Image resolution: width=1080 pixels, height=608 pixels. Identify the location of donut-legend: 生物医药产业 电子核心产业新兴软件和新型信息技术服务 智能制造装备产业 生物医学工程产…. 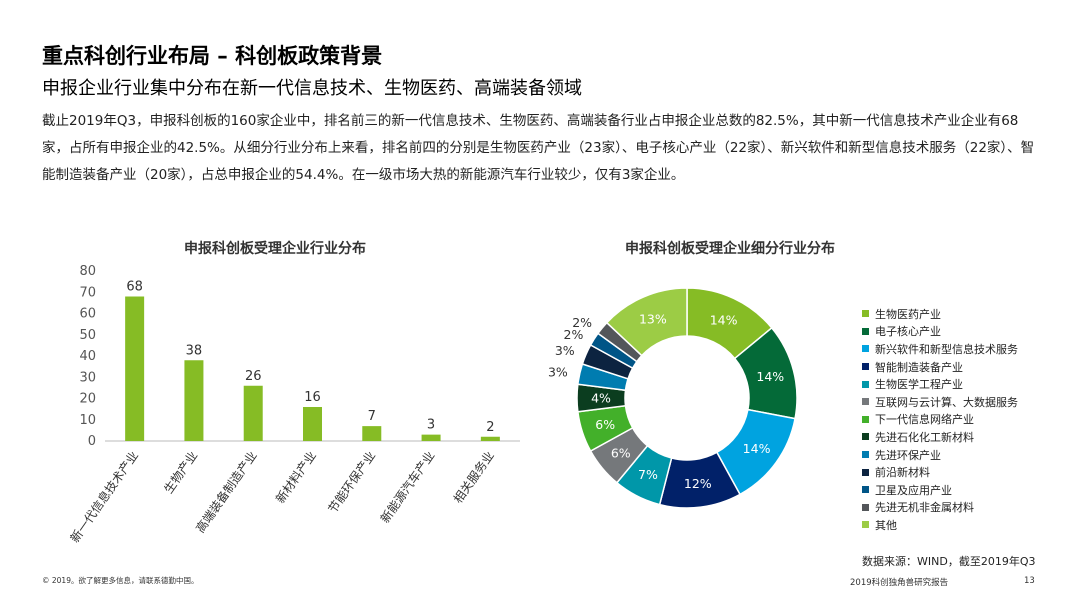
(940, 419).